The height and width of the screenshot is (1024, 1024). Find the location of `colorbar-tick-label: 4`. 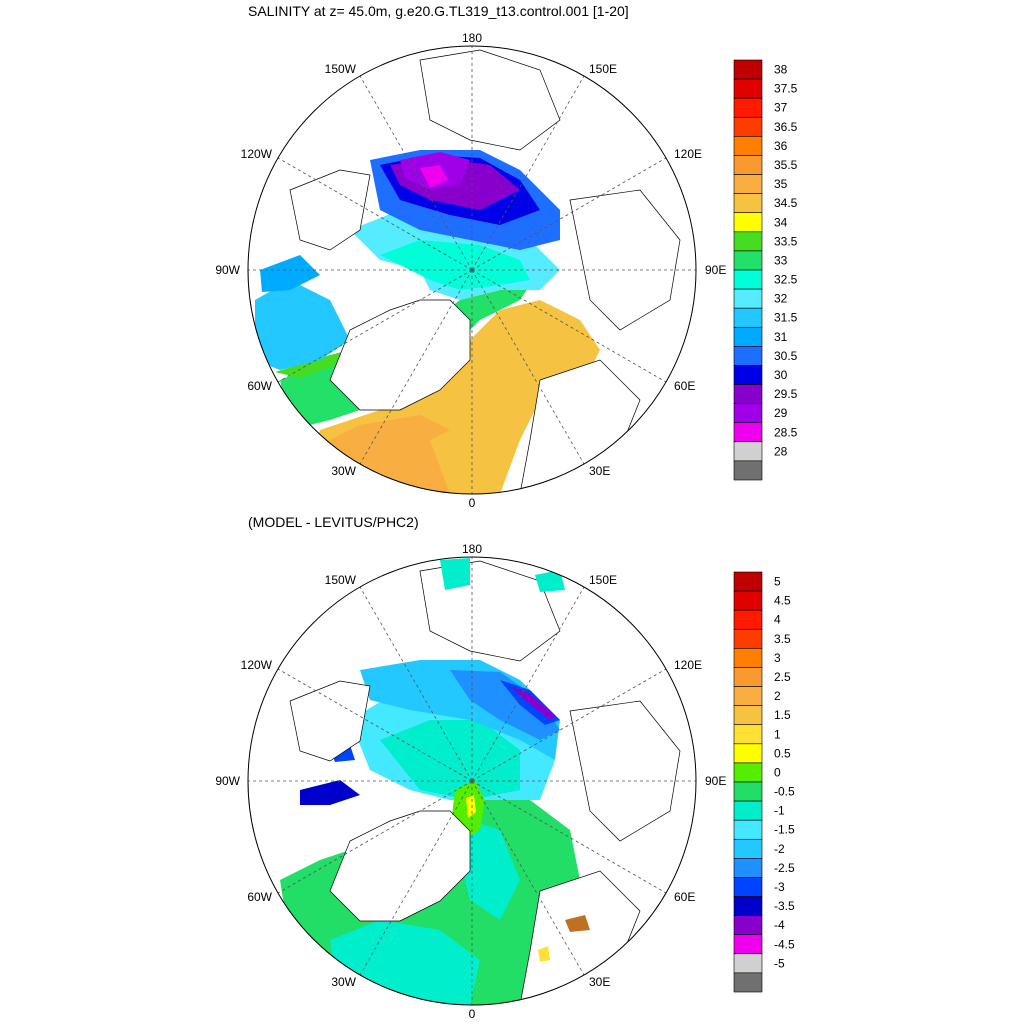

colorbar-tick-label: 4 is located at coordinates (777, 620).